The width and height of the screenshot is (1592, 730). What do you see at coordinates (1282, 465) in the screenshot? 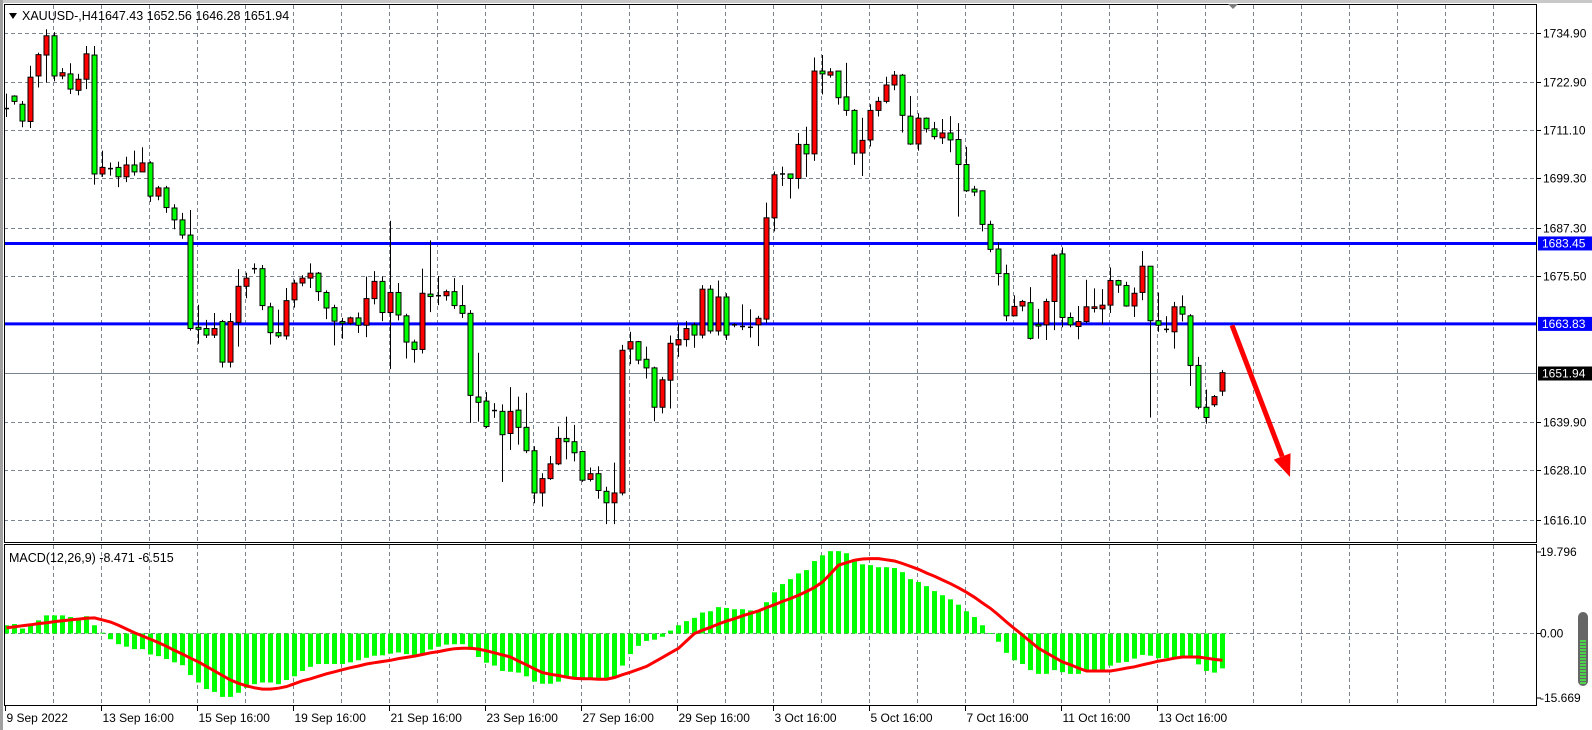
I see `arrow-head-icon` at bounding box center [1282, 465].